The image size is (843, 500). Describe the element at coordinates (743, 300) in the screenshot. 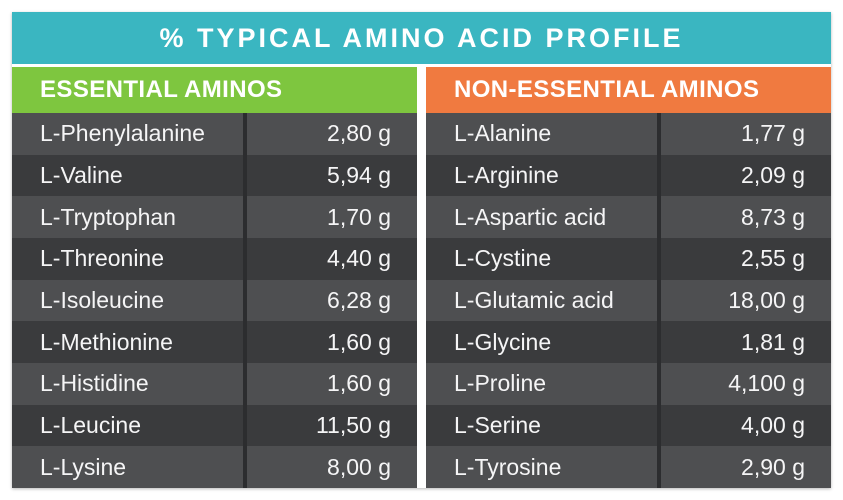

I see `amino-value: 18,00 g` at that location.